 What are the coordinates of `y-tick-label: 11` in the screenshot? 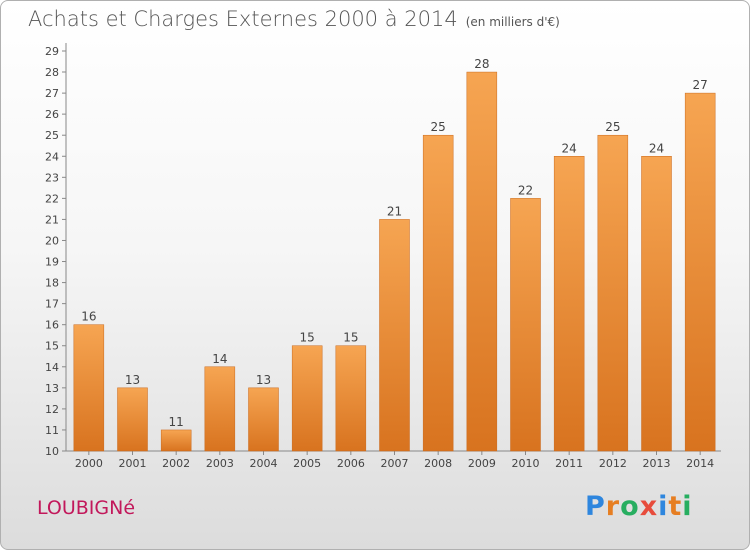 It's located at (52, 430).